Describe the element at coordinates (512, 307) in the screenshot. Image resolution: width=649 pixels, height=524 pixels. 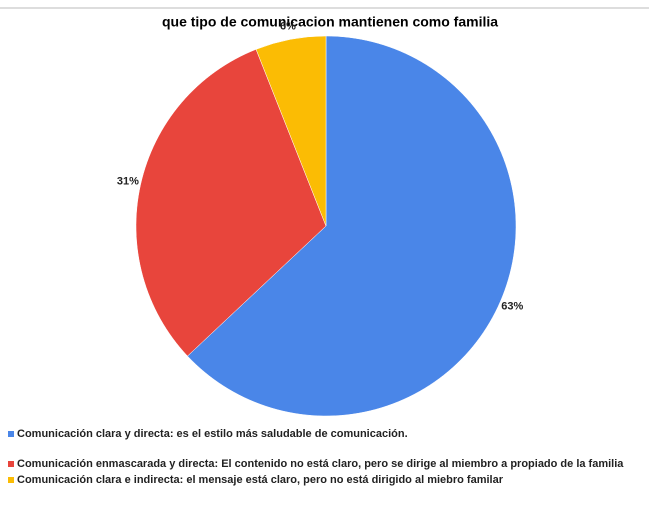
I see `data-label: 63%` at that location.